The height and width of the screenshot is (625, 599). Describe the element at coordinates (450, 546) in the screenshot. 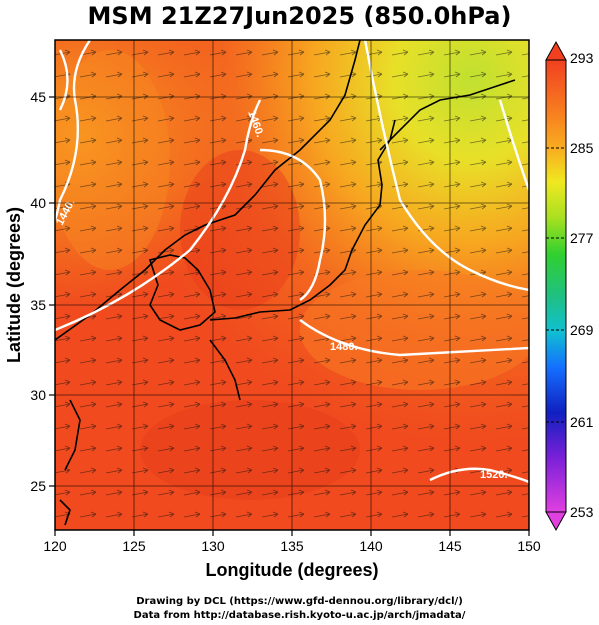

I see `x-tick-label: 145` at that location.